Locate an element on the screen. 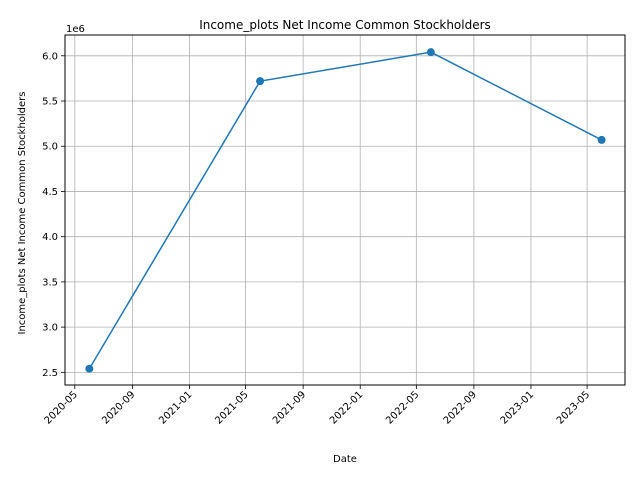 The image size is (640, 480). y-tick-label: 4.5 is located at coordinates (50, 192).